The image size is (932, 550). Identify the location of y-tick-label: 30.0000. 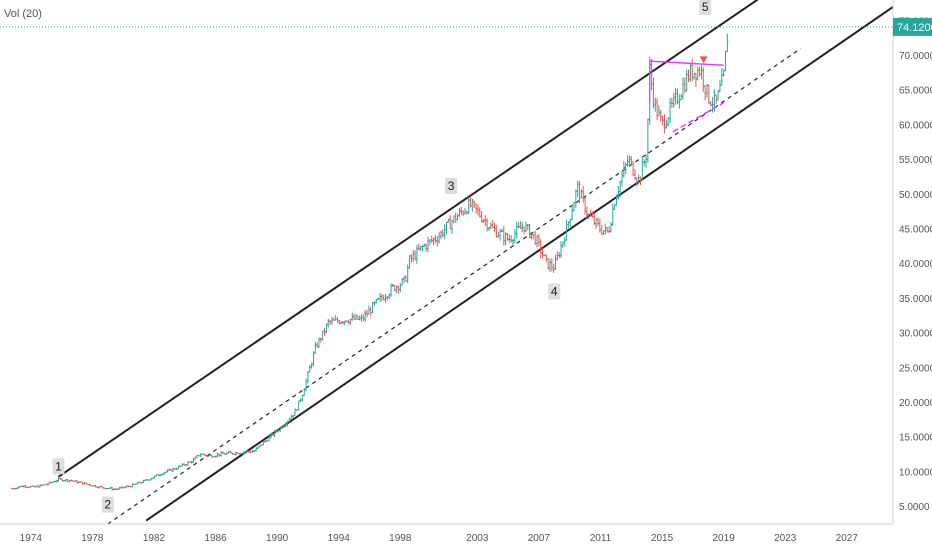
(915, 334).